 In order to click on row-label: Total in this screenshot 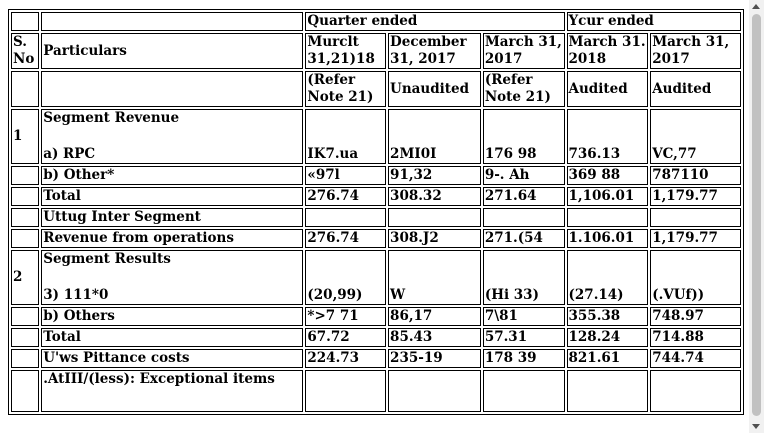, I will do `click(172, 337)`.